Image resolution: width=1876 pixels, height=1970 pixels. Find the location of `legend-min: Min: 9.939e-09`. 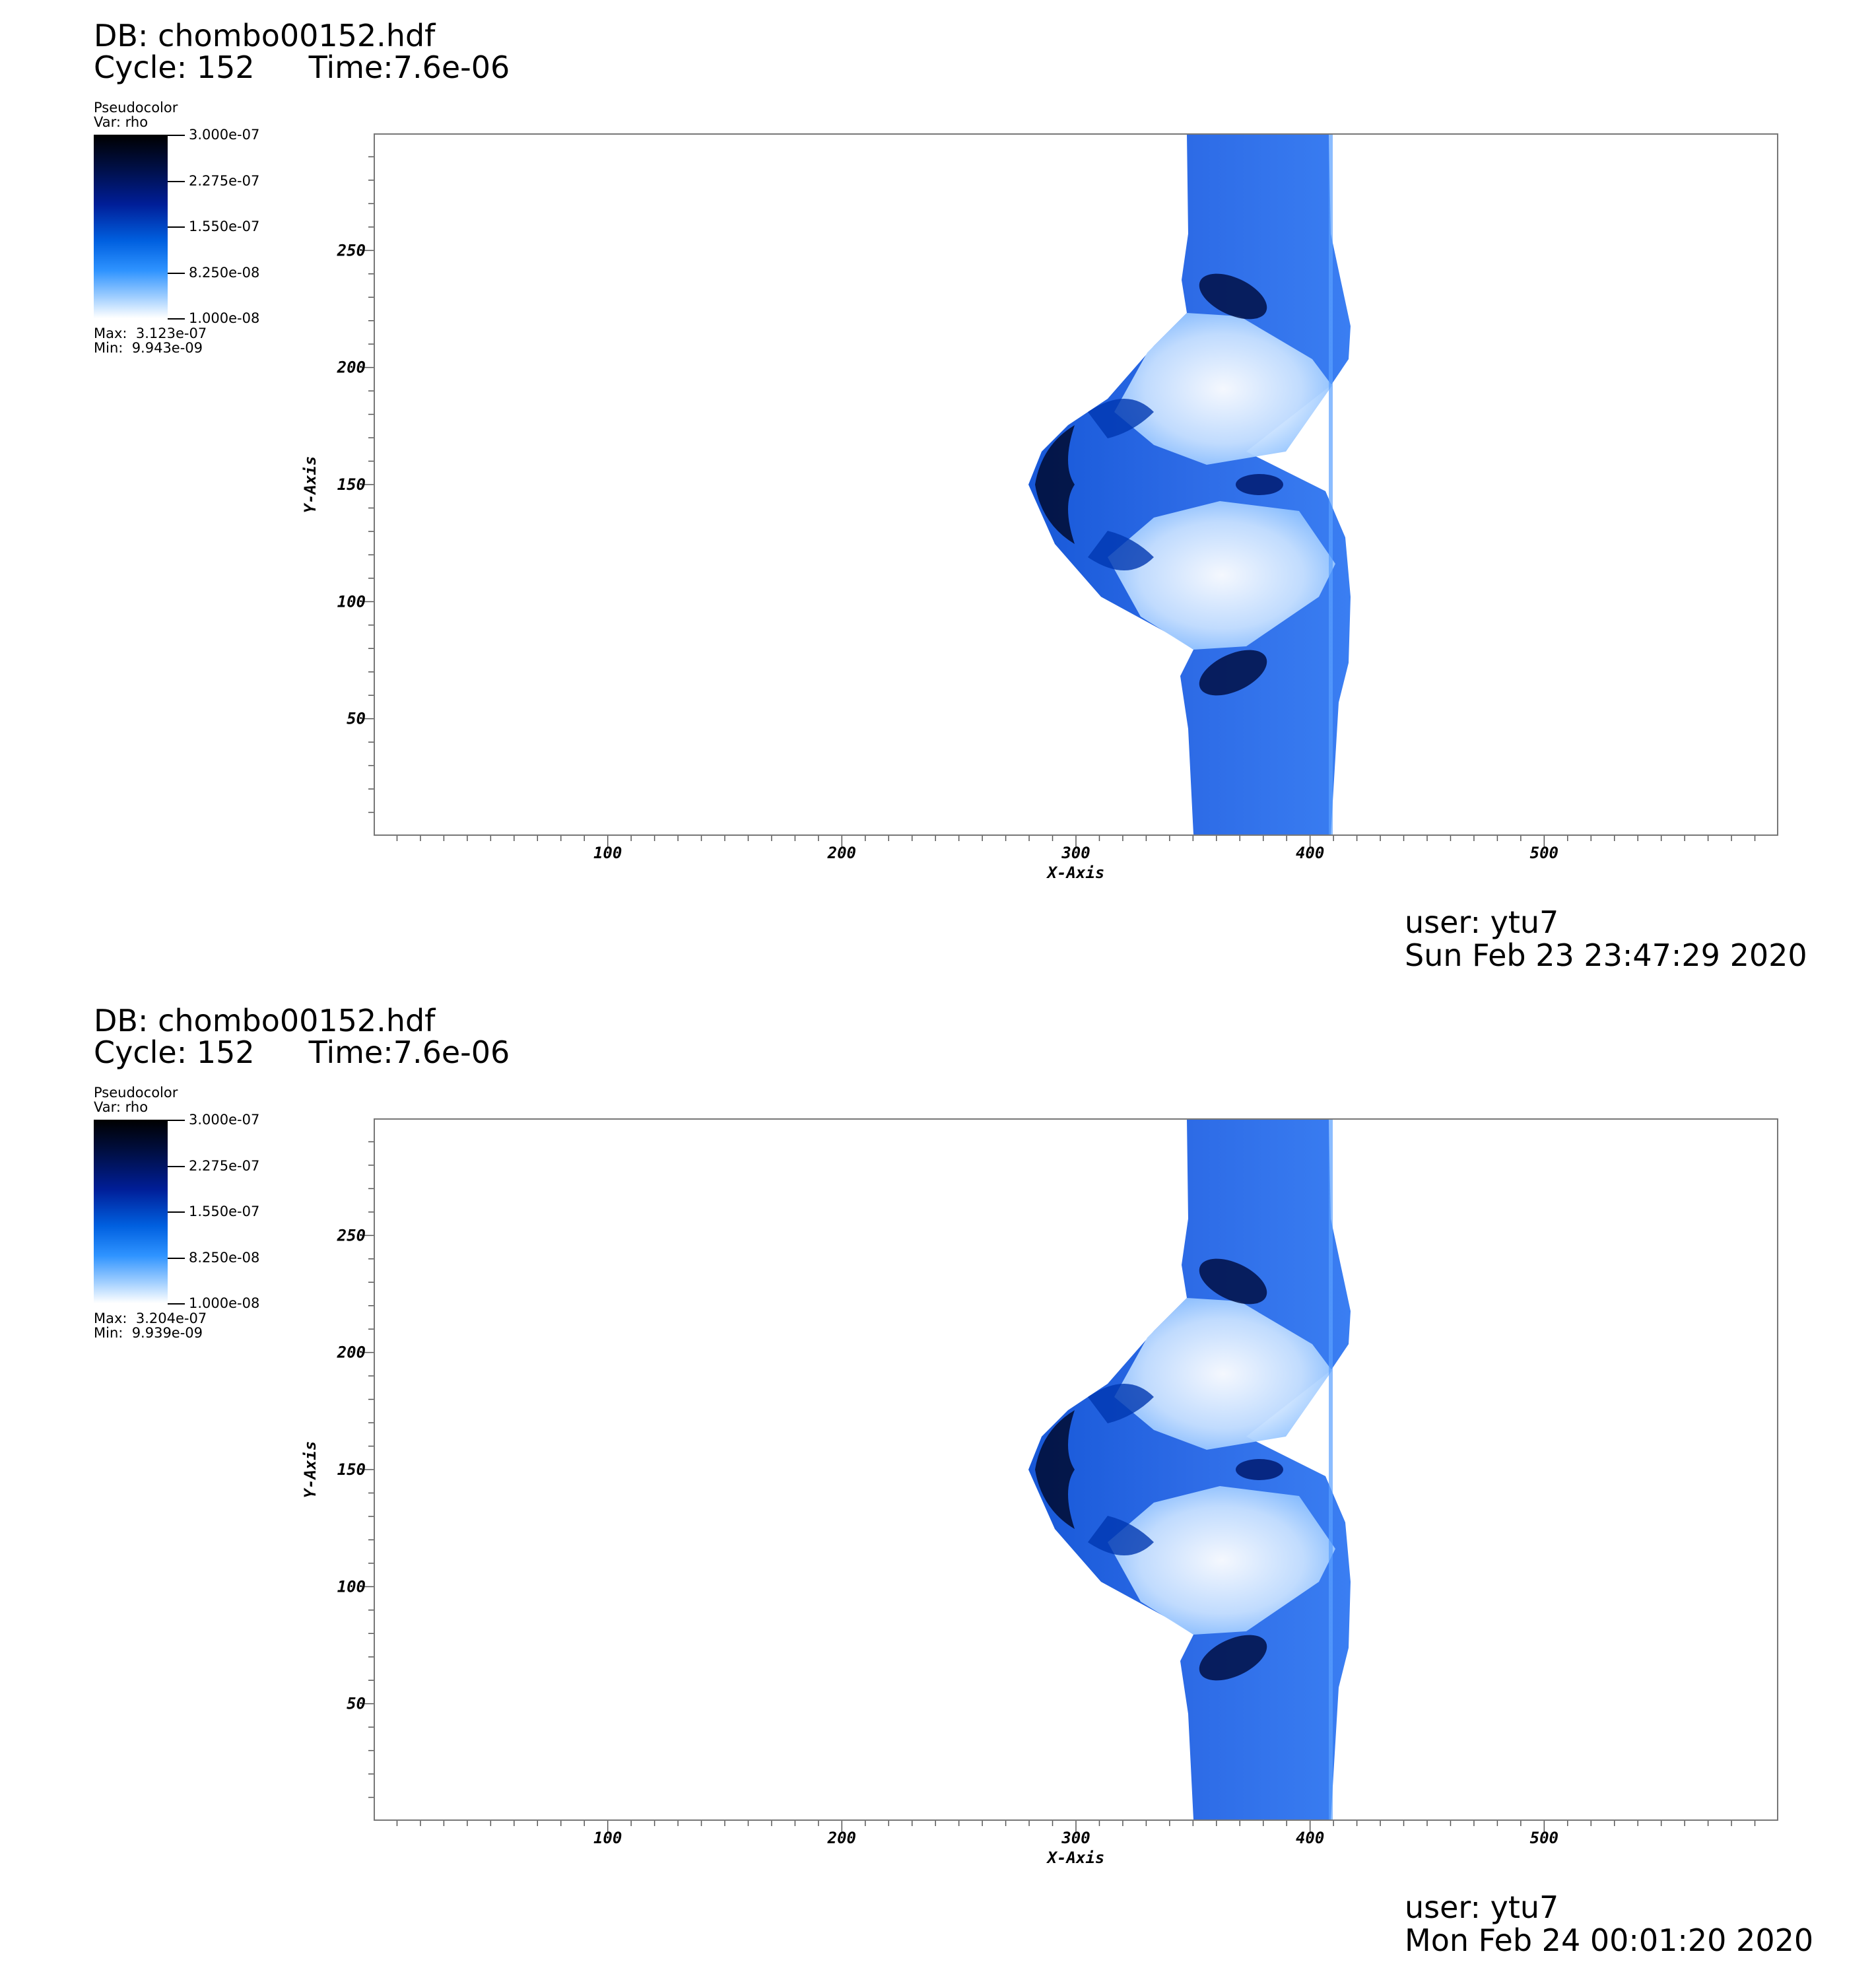

legend-min: Min: 9.939e-09 is located at coordinates (148, 1333).